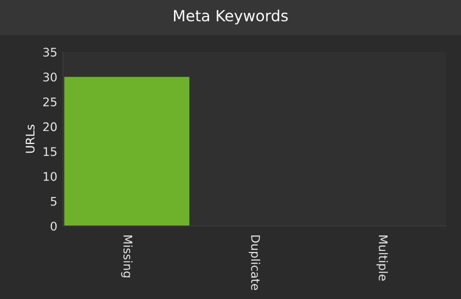 This screenshot has width=461, height=299. I want to click on y-tick-label: 0, so click(53, 226).